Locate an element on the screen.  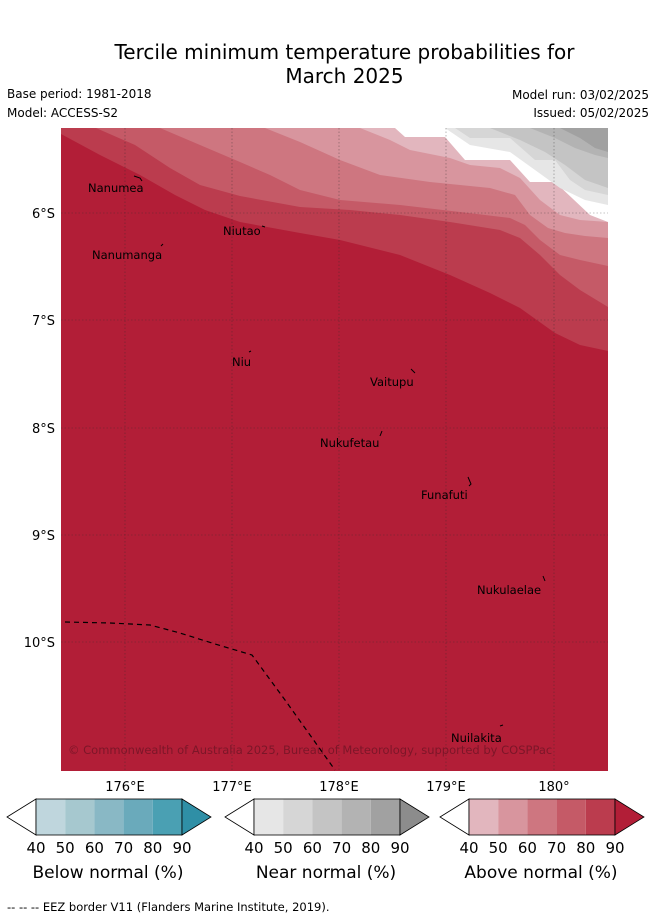
lon-tick: 178°E is located at coordinates (339, 787).